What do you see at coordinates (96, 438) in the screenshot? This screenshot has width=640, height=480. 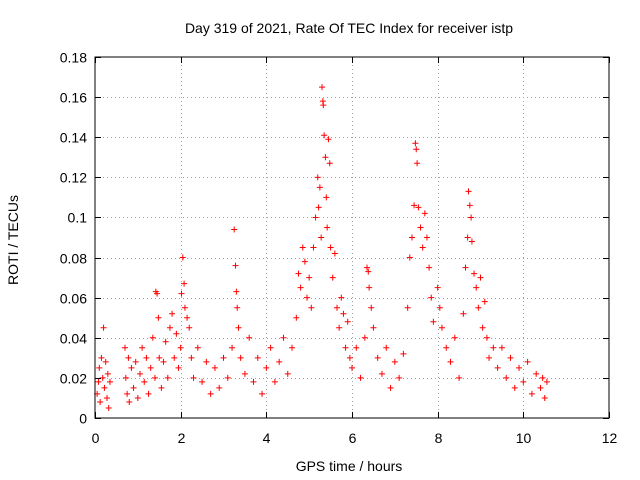 I see `x-tick-label: 0` at bounding box center [96, 438].